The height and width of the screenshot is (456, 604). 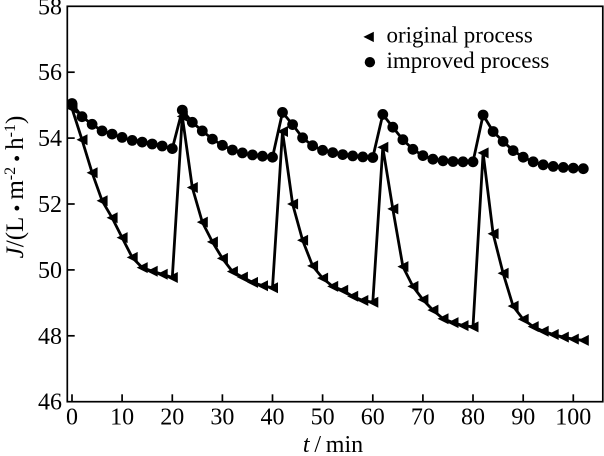 I want to click on svg-text: 20, so click(x=172, y=418).